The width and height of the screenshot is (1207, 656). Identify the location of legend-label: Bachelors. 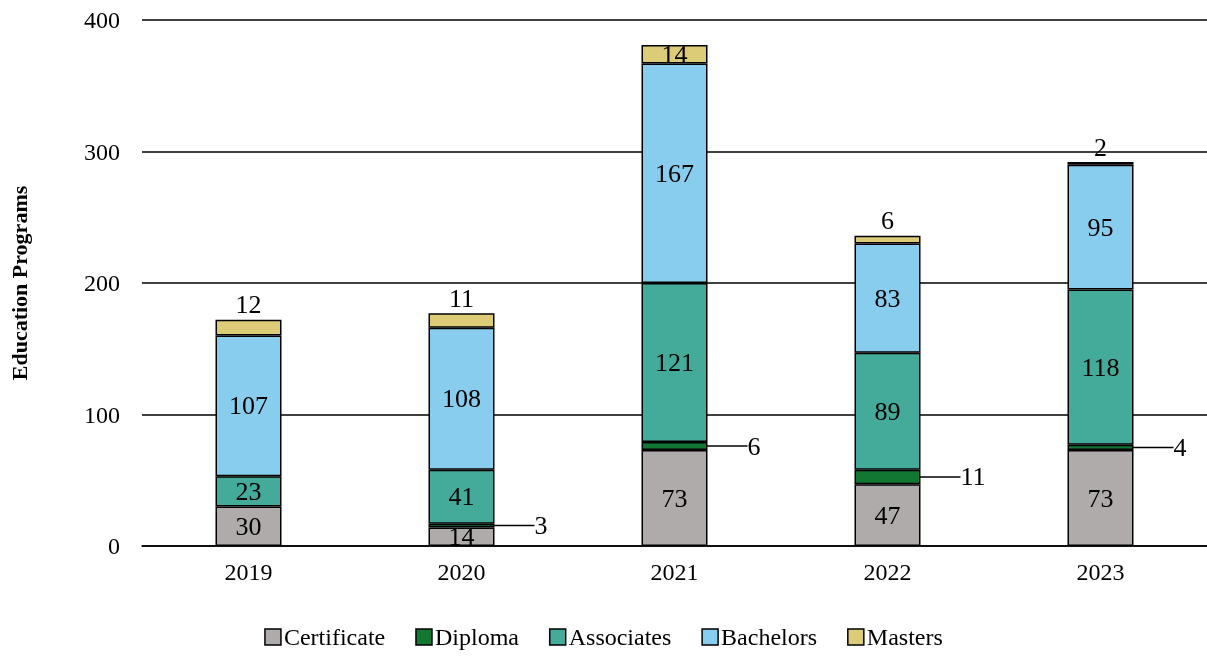
(769, 637).